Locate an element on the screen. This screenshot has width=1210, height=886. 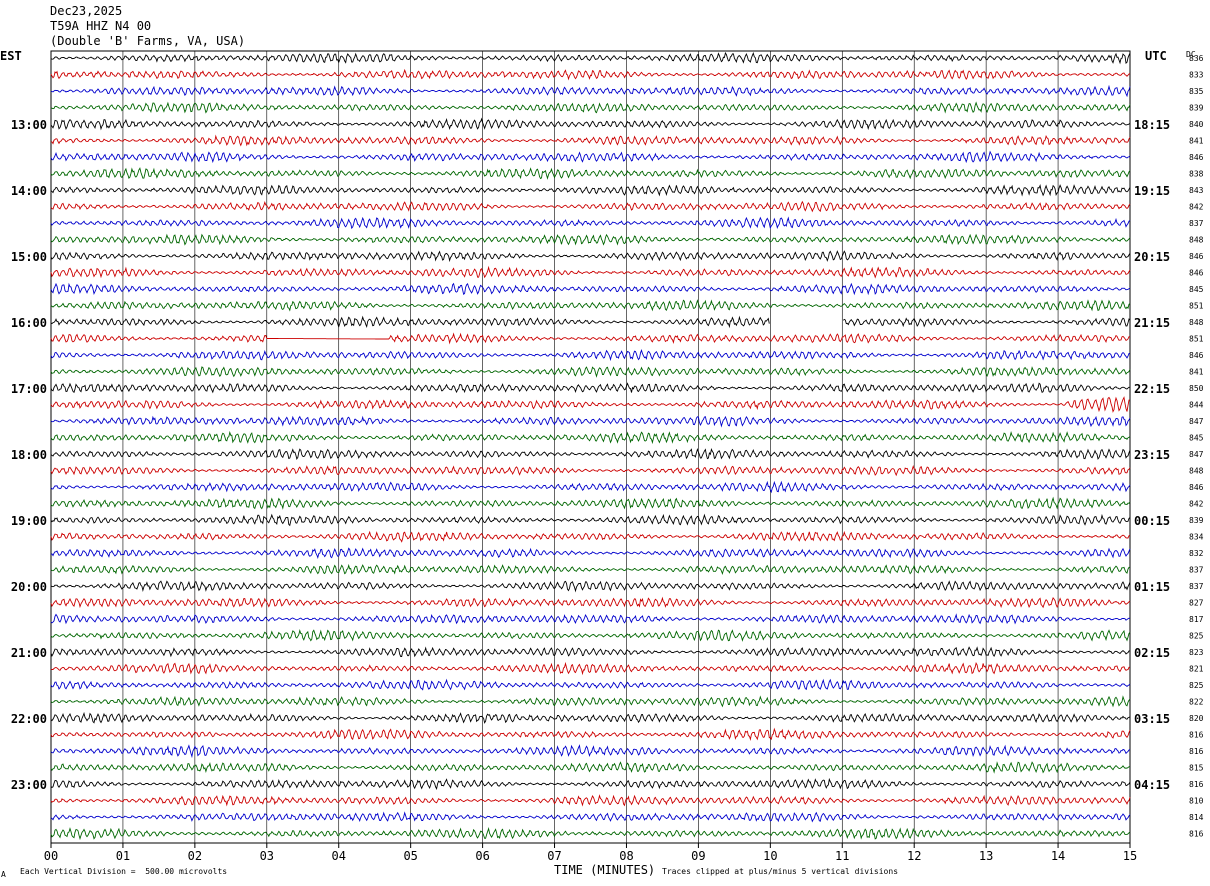
x-tick-label: 14 is located at coordinates (1058, 856).